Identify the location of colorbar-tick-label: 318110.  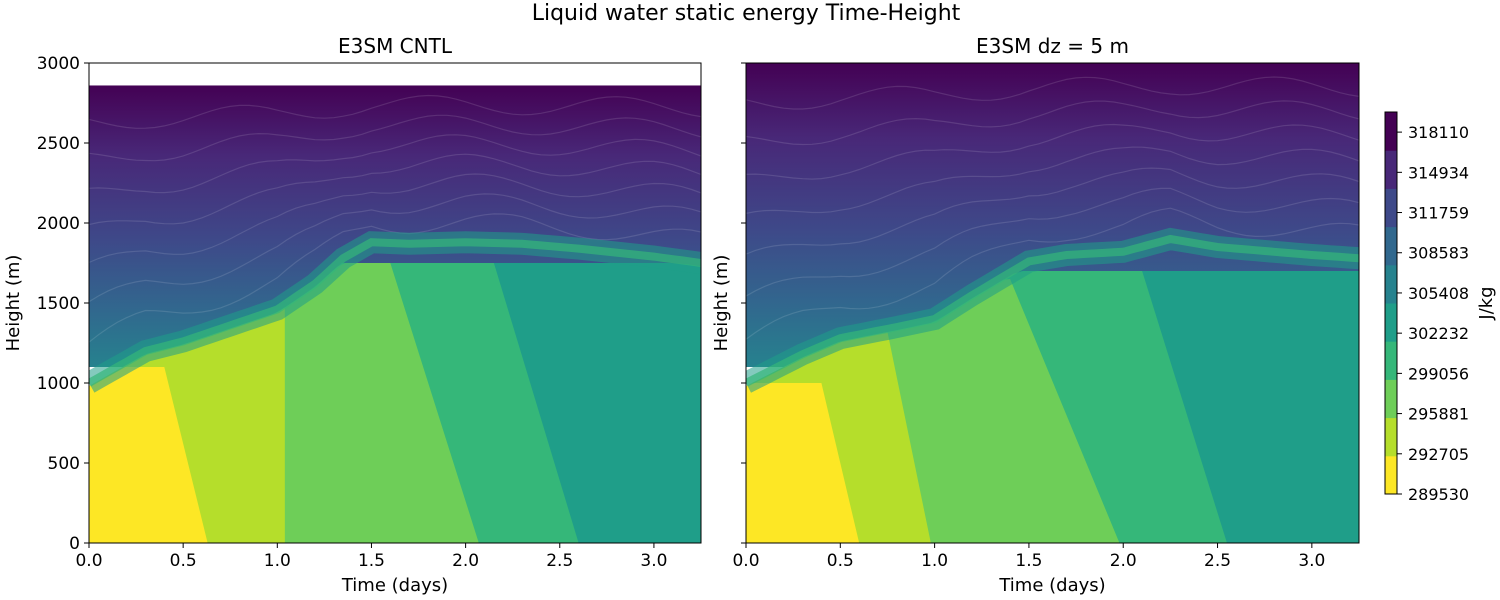
(1438, 132).